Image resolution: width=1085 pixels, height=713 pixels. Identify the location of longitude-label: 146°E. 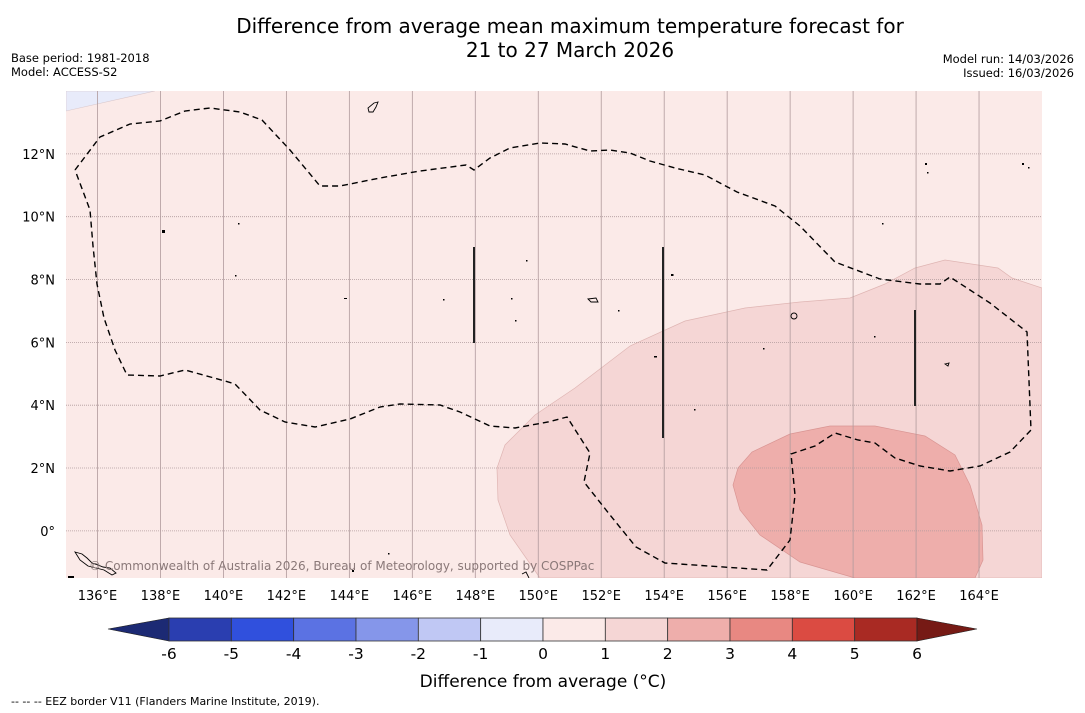
(413, 596).